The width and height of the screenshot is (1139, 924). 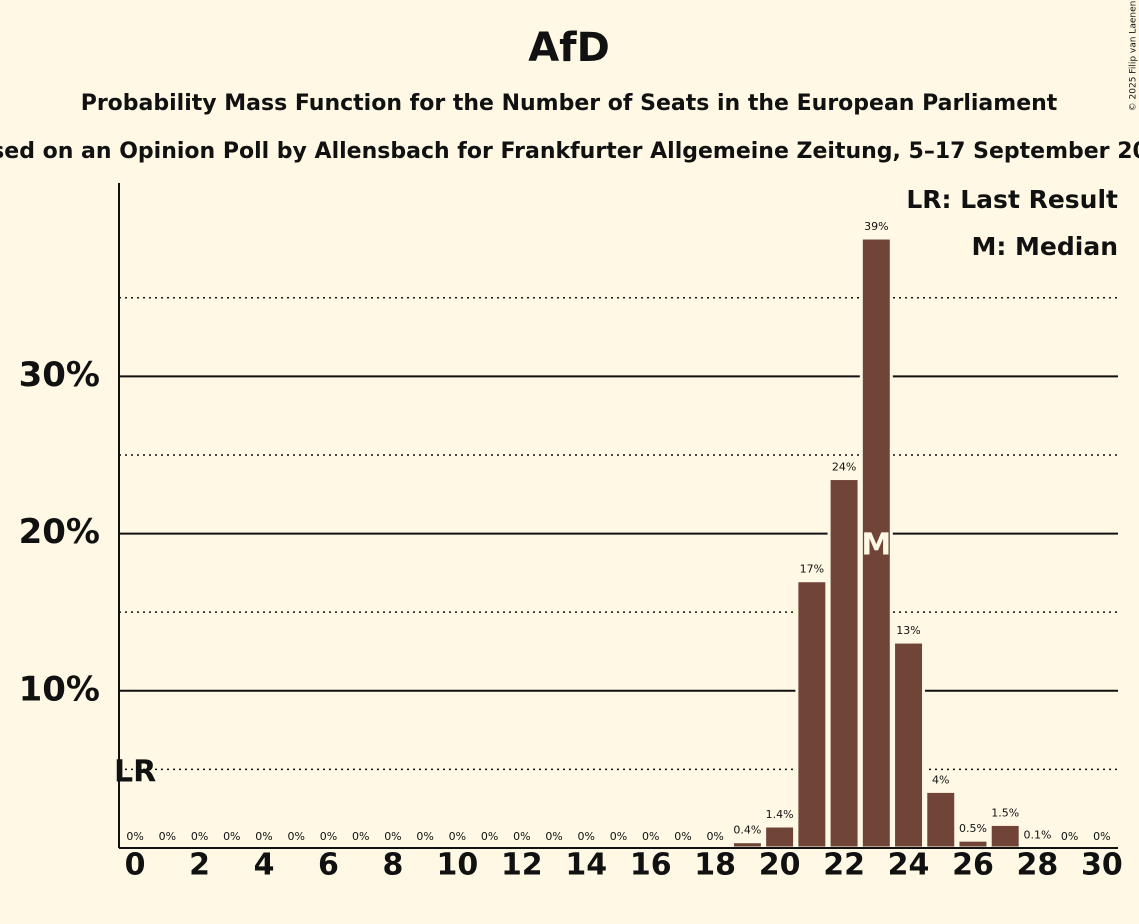 I want to click on x-tick-label: 2, so click(x=199, y=865).